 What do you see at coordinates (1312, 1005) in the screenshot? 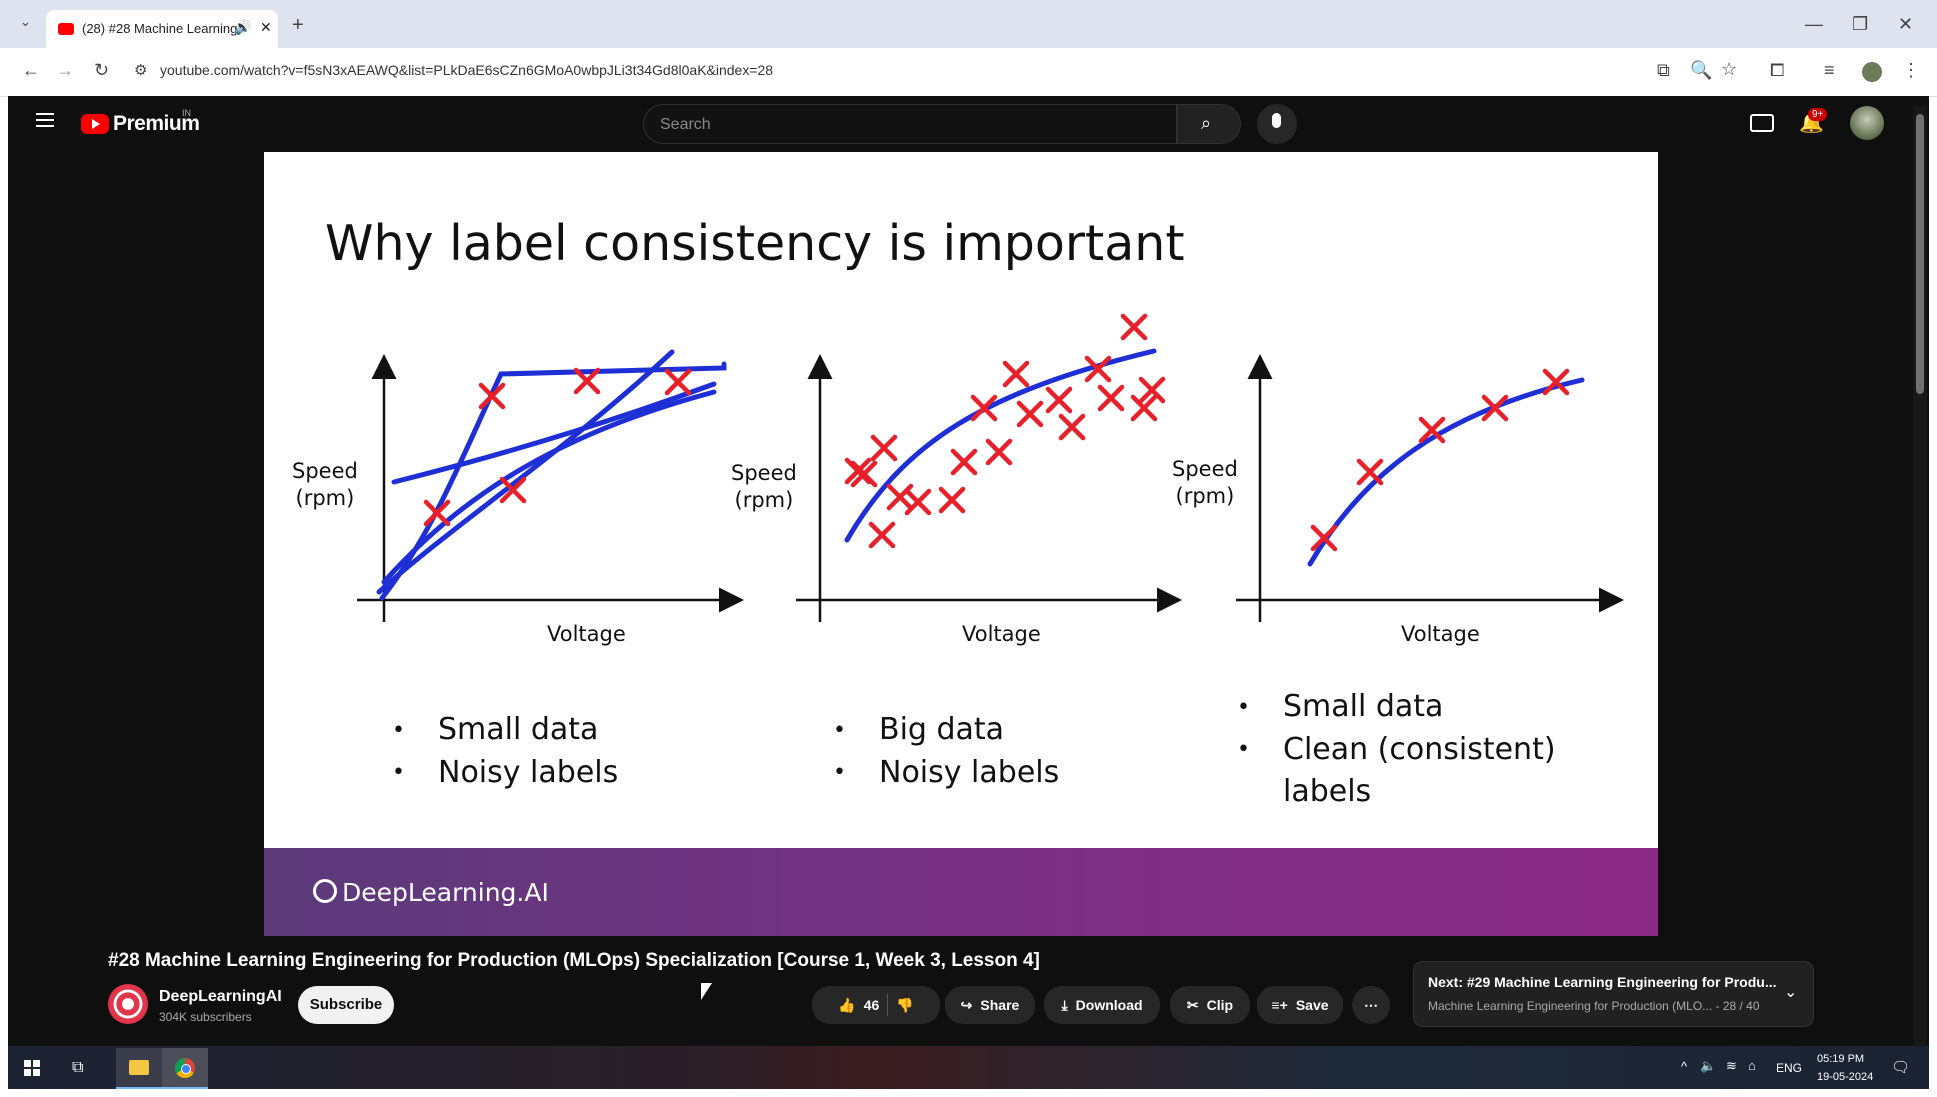
I see `save-label: Save` at bounding box center [1312, 1005].